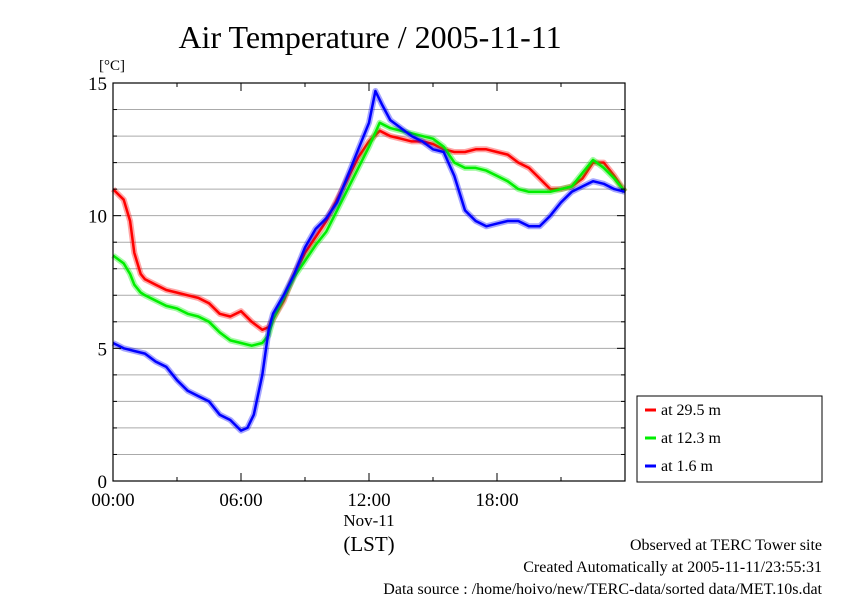 The image size is (842, 595). I want to click on legend: at 29.5 m at 12.3 m at 1.6 m, so click(729, 439).